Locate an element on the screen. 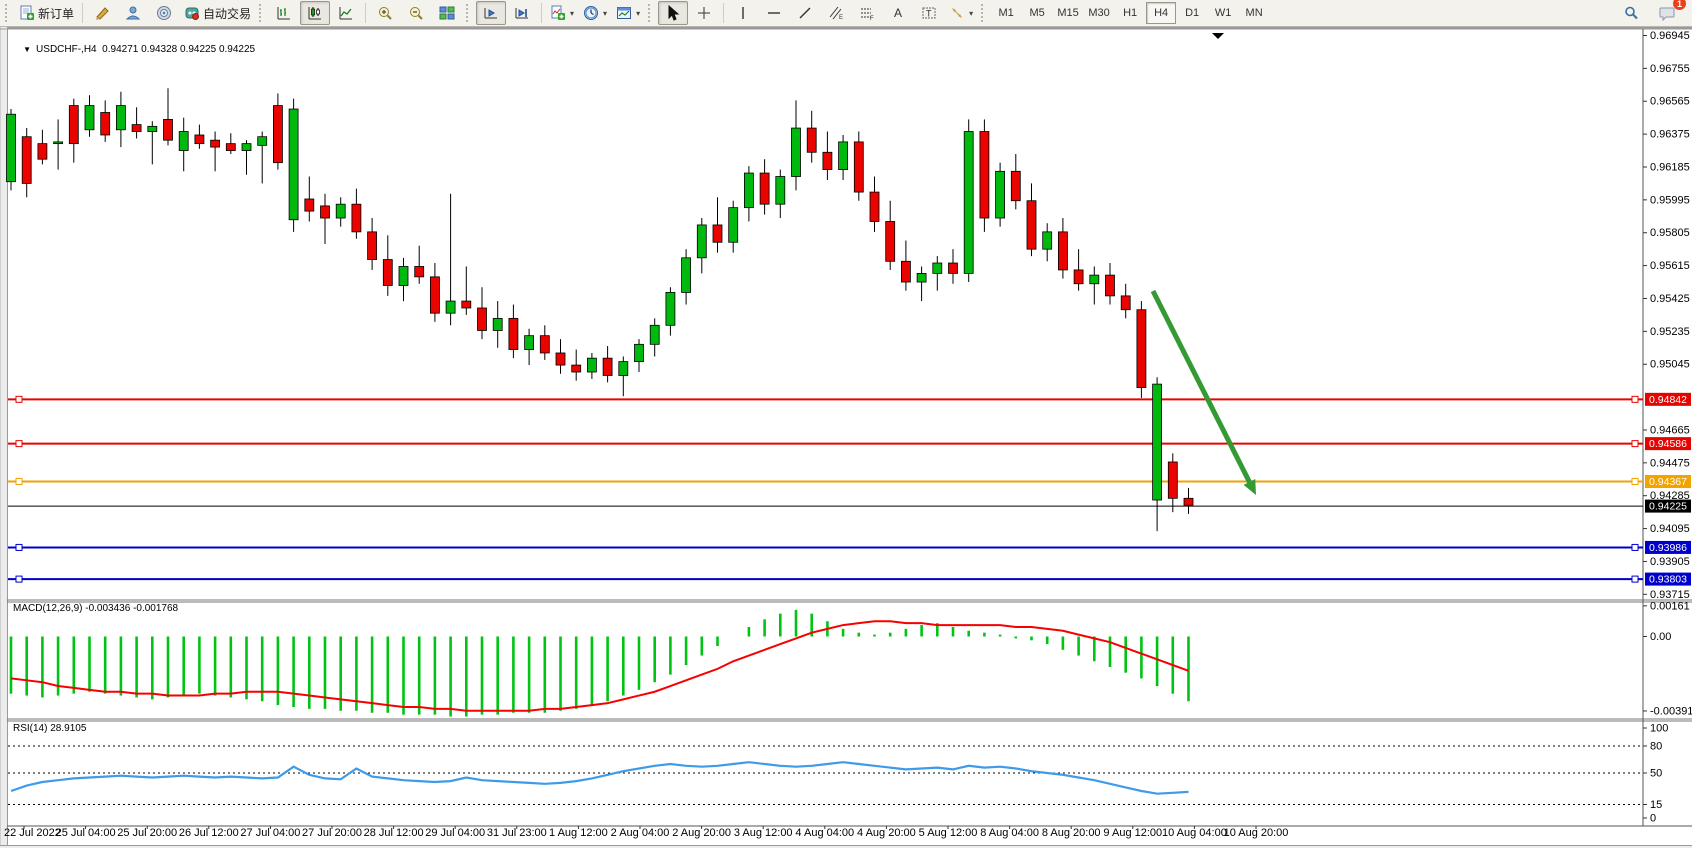 Image resolution: width=1692 pixels, height=848 pixels. zoom-in-button is located at coordinates (385, 13).